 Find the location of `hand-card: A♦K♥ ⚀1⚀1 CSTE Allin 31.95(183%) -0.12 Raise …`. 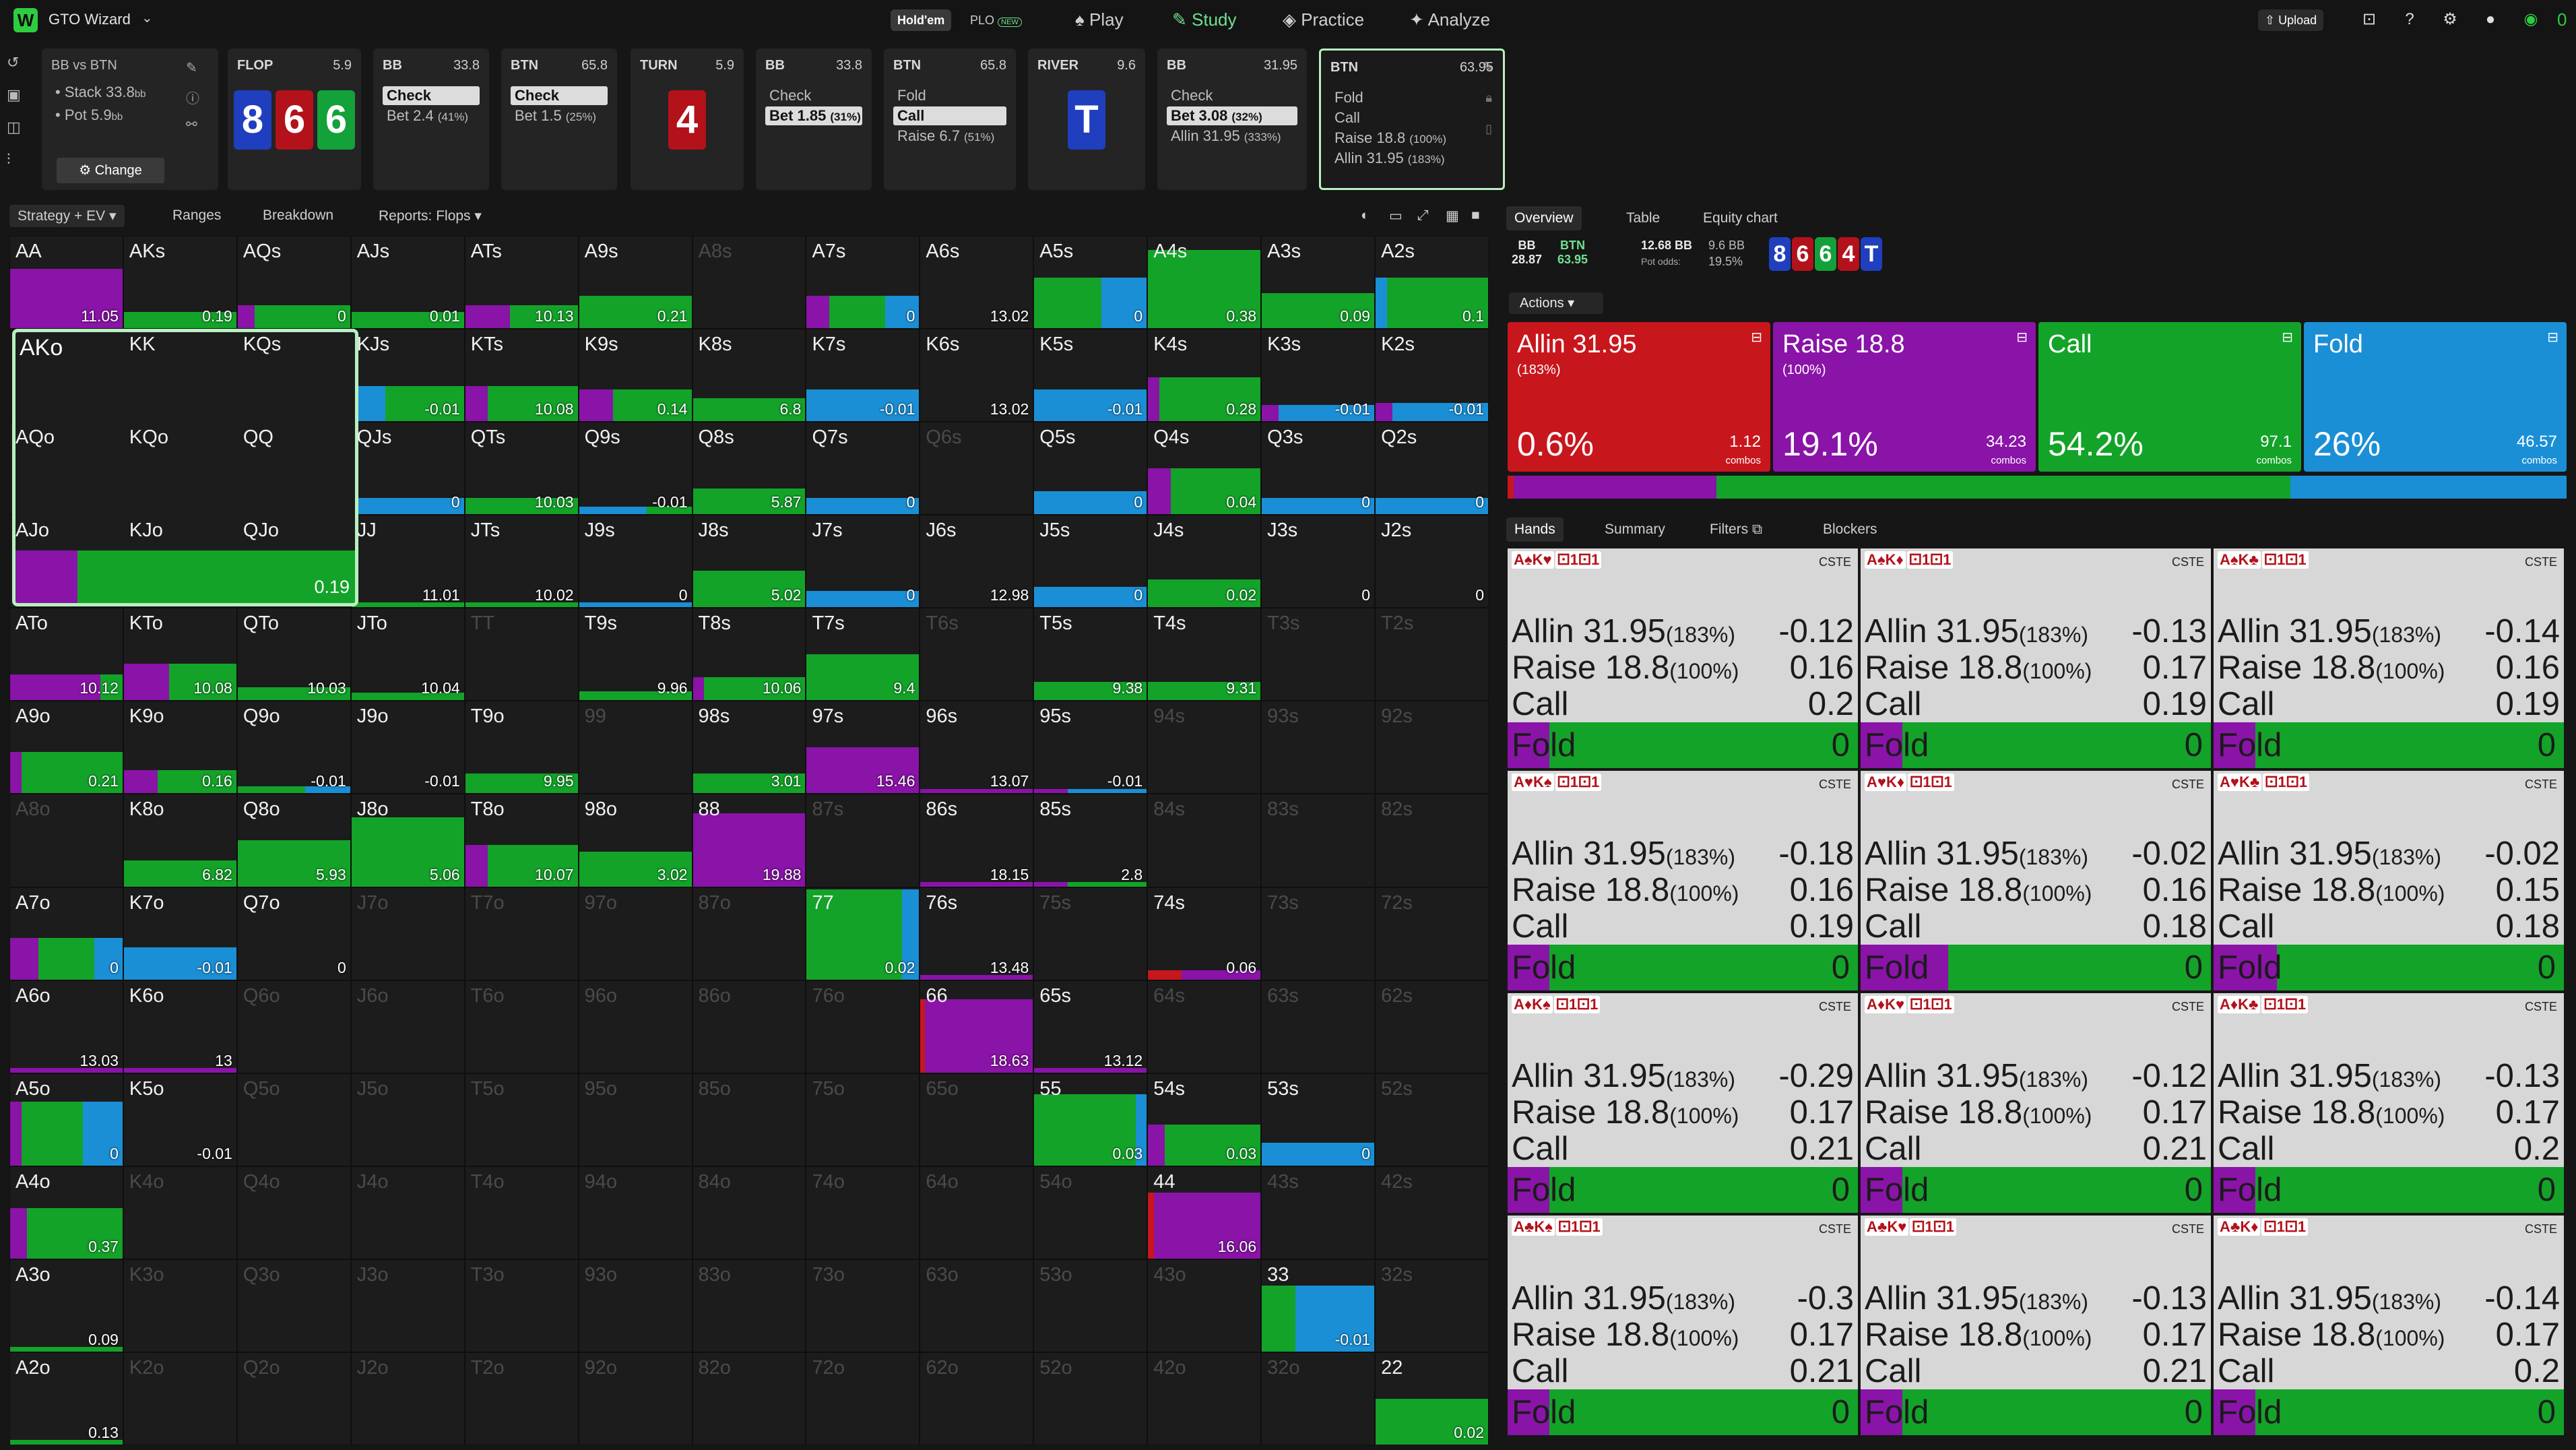

hand-card: A♦K♥ ⚀1⚀1 CSTE Allin 31.95(183%) -0.12 Raise … is located at coordinates (2036, 1103).